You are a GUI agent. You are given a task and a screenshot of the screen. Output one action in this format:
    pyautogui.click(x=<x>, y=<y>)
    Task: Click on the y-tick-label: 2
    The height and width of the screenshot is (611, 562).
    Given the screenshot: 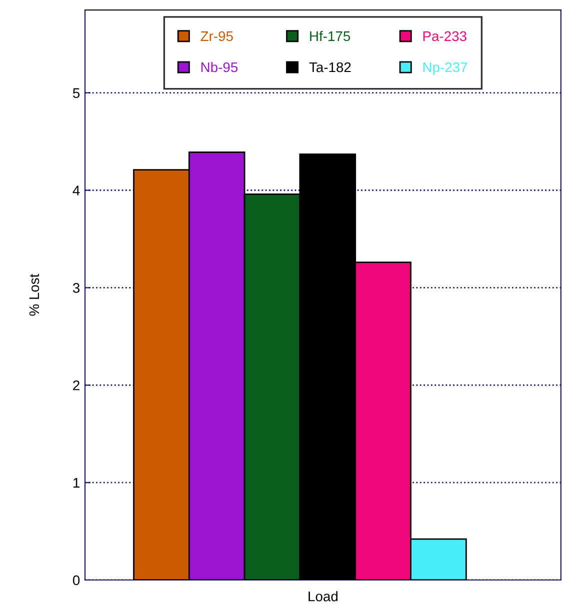 What is the action you would take?
    pyautogui.click(x=76, y=385)
    